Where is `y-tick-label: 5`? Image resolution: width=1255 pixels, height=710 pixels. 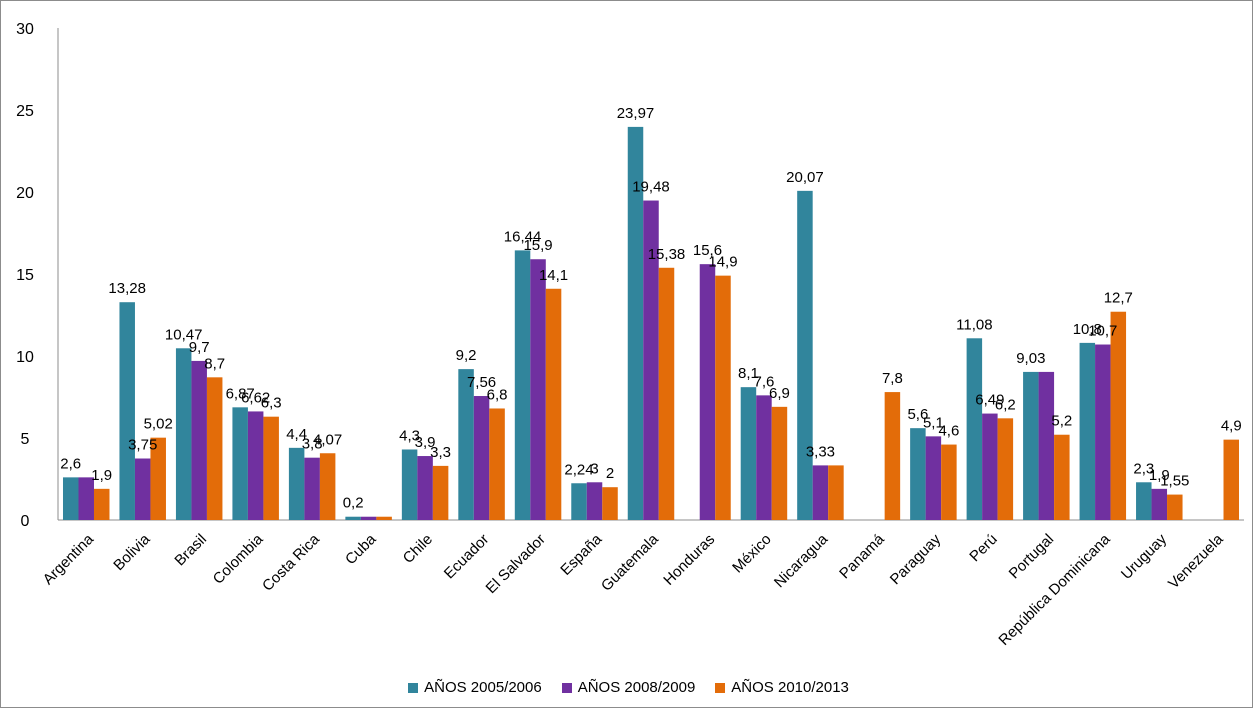 y-tick-label: 5 is located at coordinates (25, 439).